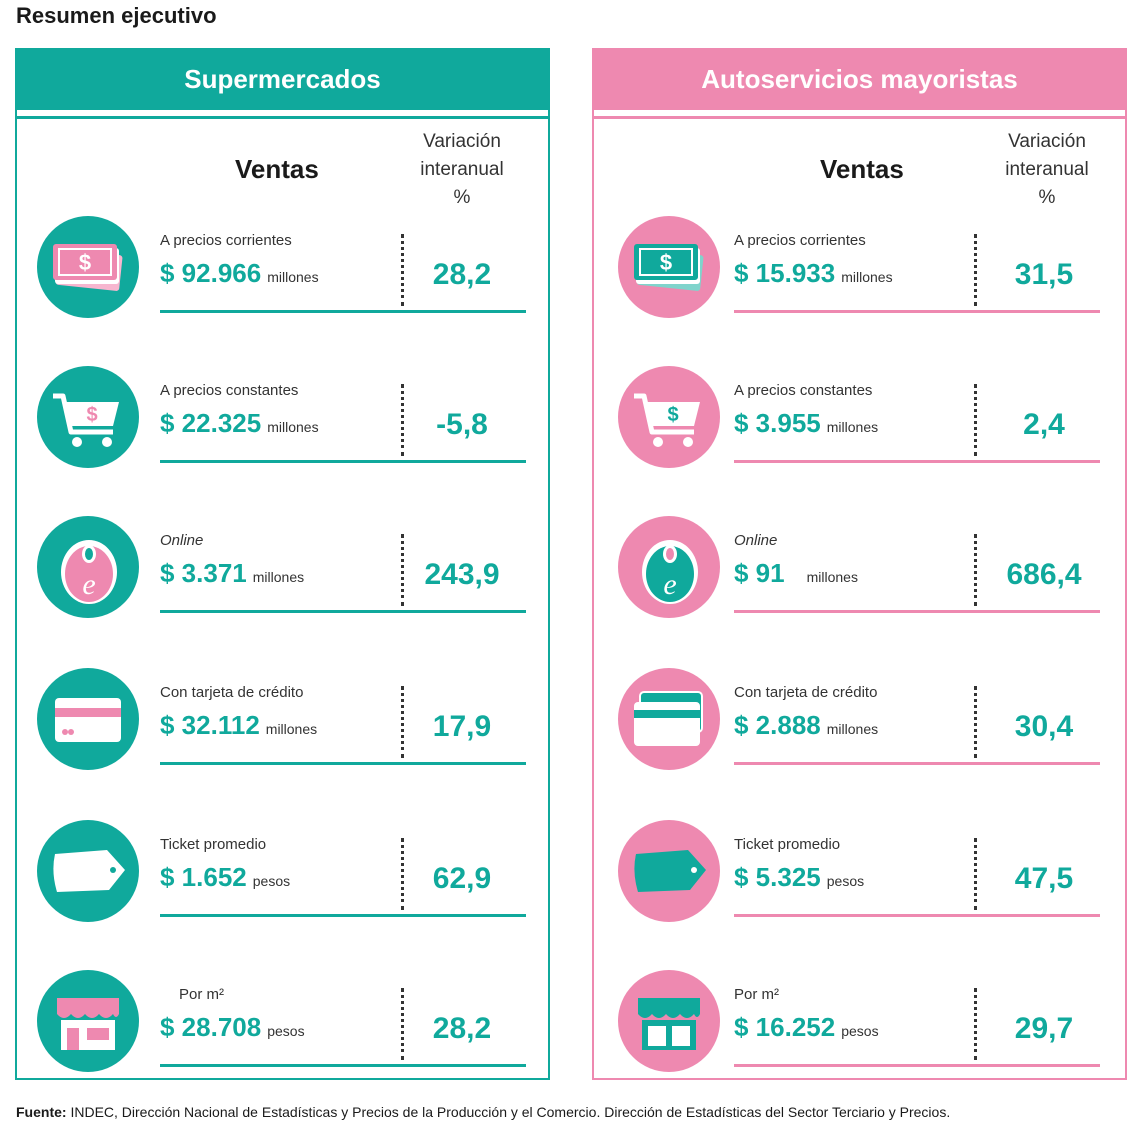  Describe the element at coordinates (41, 1112) in the screenshot. I see `footer-label: Fuente:` at that location.